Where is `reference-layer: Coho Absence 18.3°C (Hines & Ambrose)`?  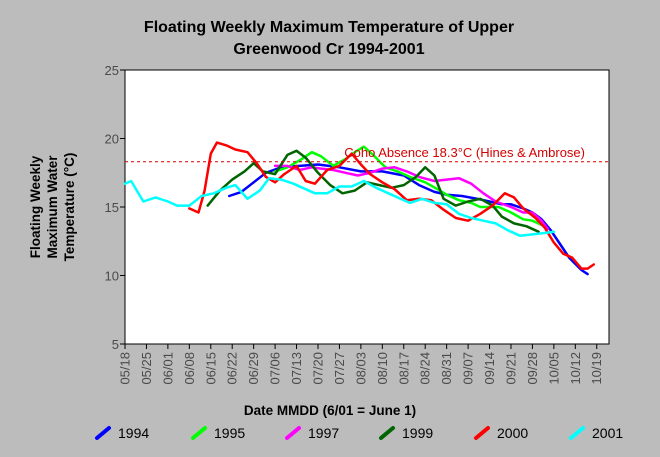
reference-layer: Coho Absence 18.3°C (Hines & Ambrose) is located at coordinates (367, 154).